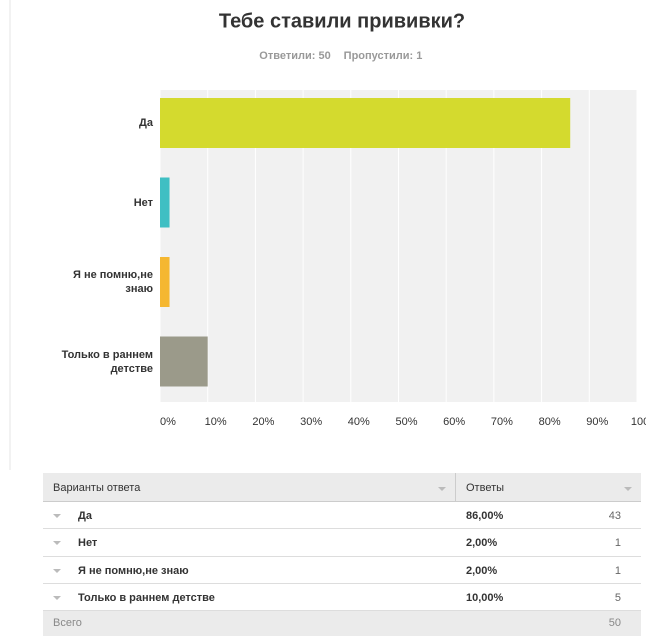 This screenshot has height=636, width=646. Describe the element at coordinates (342, 487) in the screenshot. I see `table-header` at that location.